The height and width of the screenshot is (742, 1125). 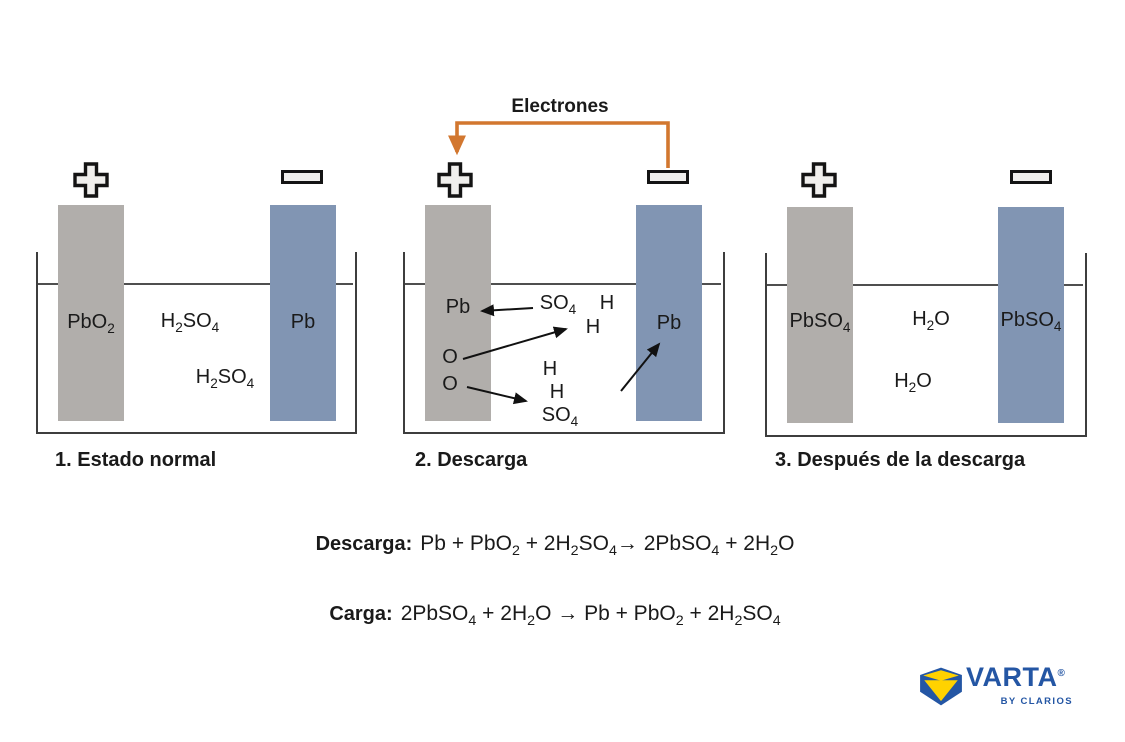 I want to click on registered-mark: ®, so click(x=1061, y=673).